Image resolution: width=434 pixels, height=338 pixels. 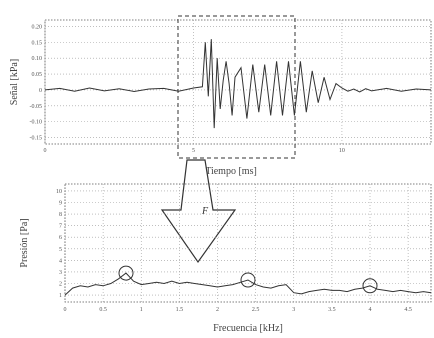 I want to click on transform-label: F, so click(x=205, y=211).